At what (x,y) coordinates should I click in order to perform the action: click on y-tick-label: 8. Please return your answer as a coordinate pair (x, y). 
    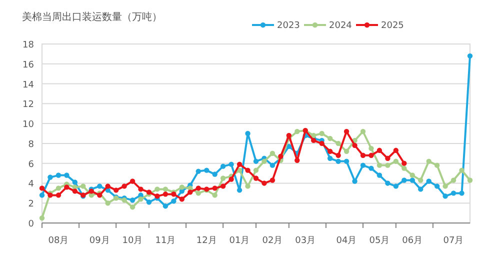
    Looking at the image, I should click on (31, 145).